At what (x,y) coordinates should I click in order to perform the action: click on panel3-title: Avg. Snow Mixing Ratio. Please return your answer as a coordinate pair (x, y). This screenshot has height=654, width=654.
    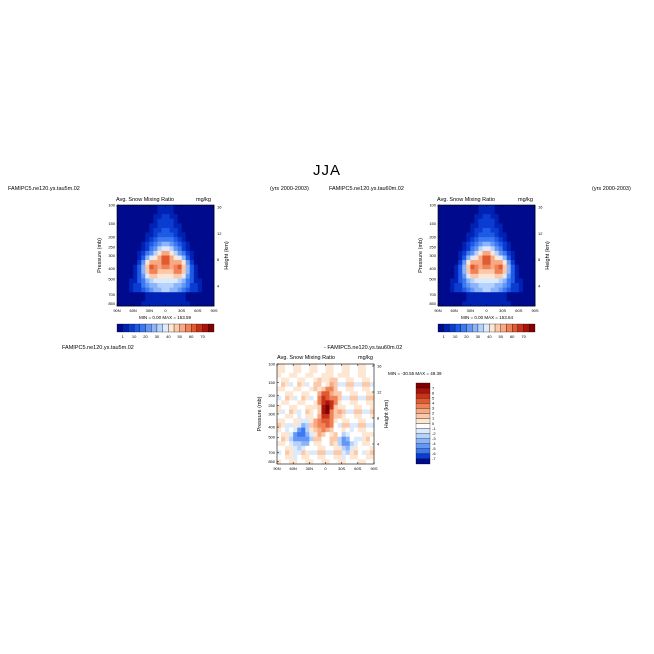
    Looking at the image, I should click on (306, 358).